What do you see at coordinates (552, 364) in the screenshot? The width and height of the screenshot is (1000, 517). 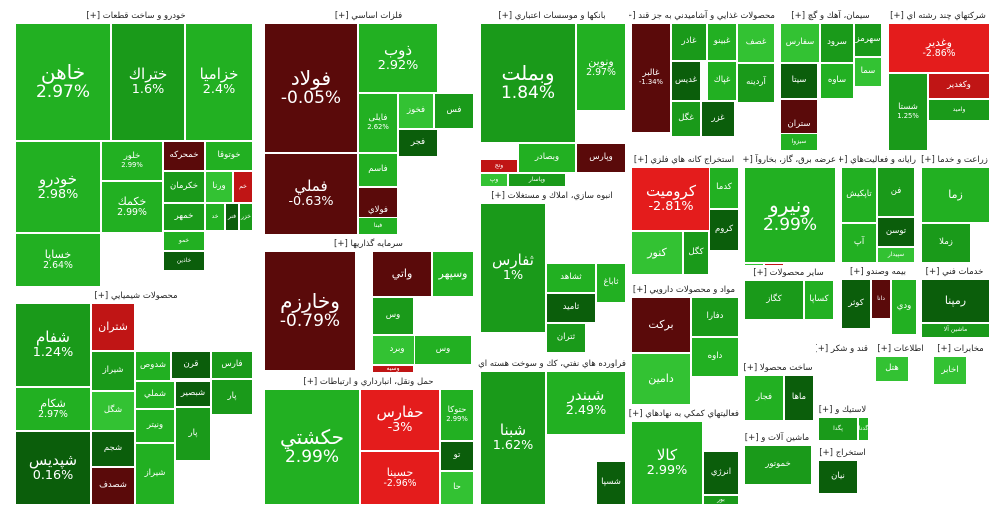 I see `sector-title: فراورده هاي نفتي، كك و سوخت هسته اي [+]` at bounding box center [552, 364].